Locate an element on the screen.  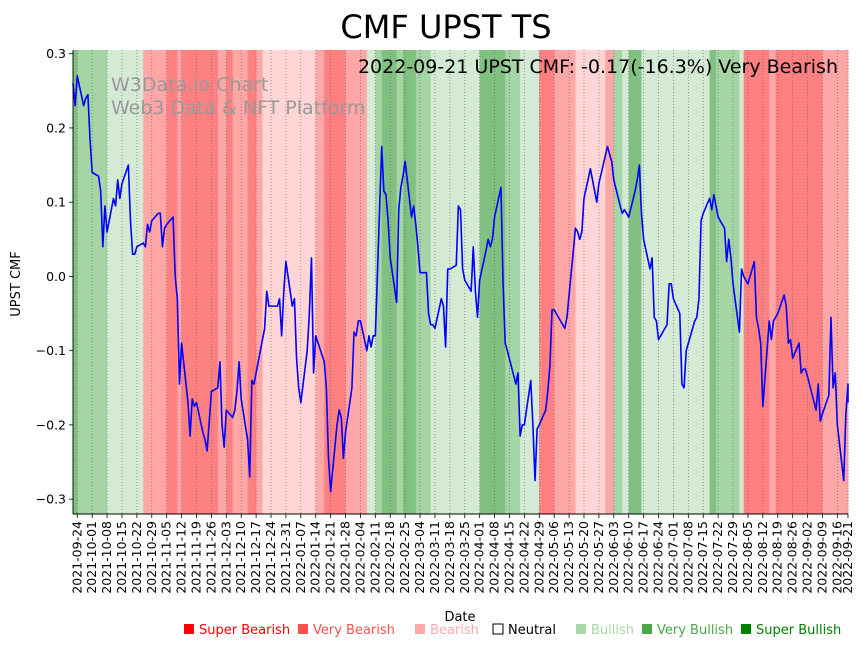
y-axis-label: UPST CMF is located at coordinates (16, 283).